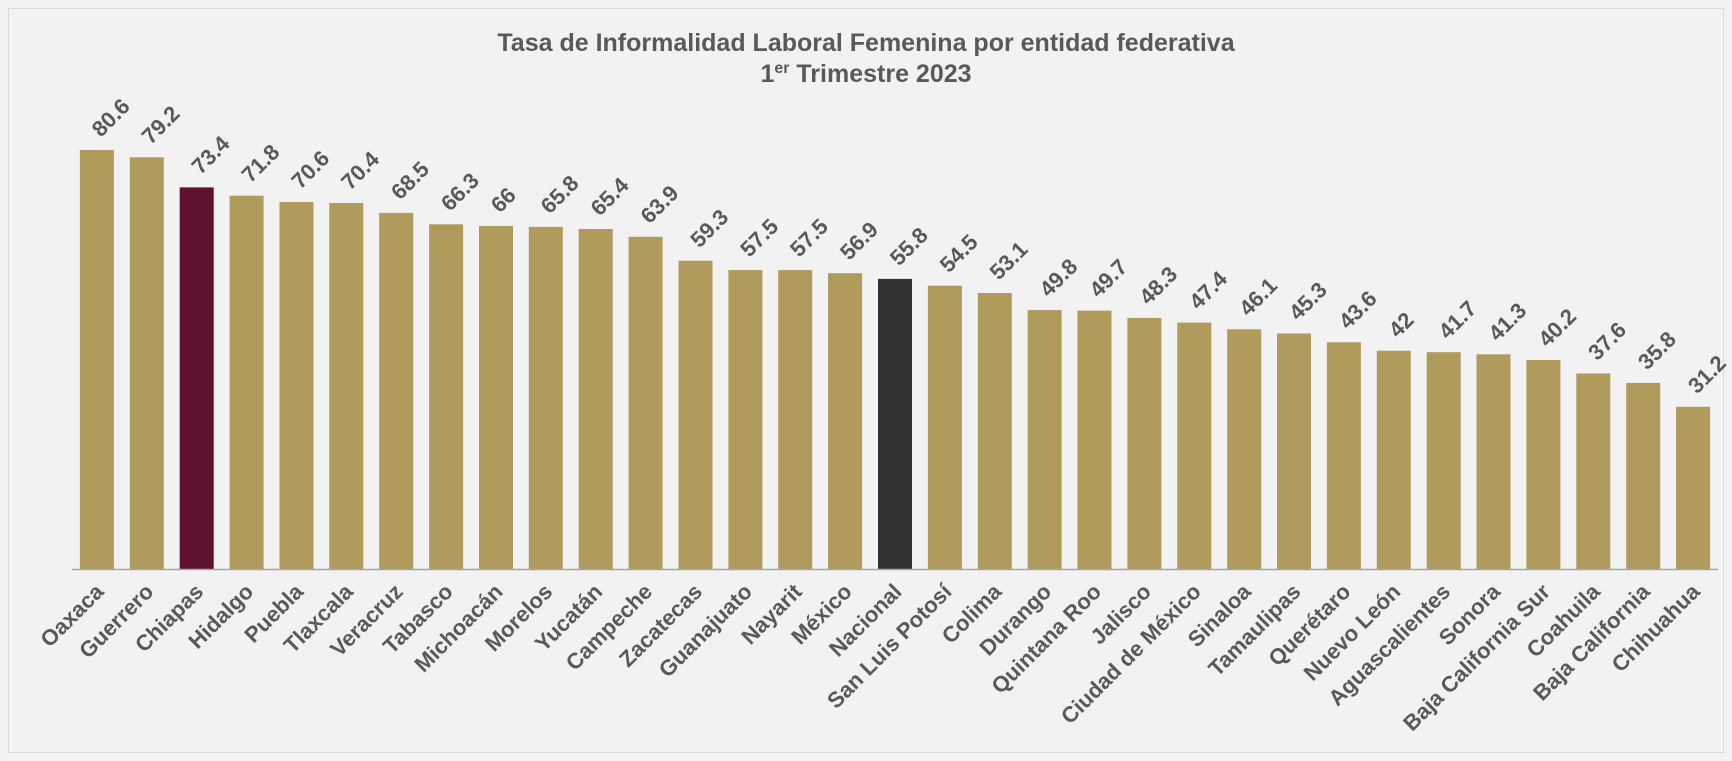 This screenshot has width=1732, height=761. Describe the element at coordinates (944, 427) in the screenshot. I see `bar-san-luis-potosi` at that location.